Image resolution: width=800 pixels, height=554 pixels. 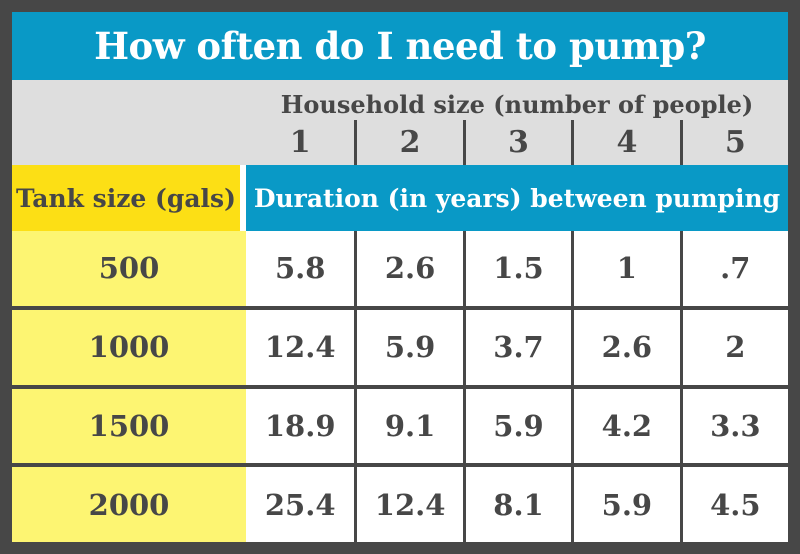 What do you see at coordinates (733, 347) in the screenshot?
I see `duration-cell: 2` at bounding box center [733, 347].